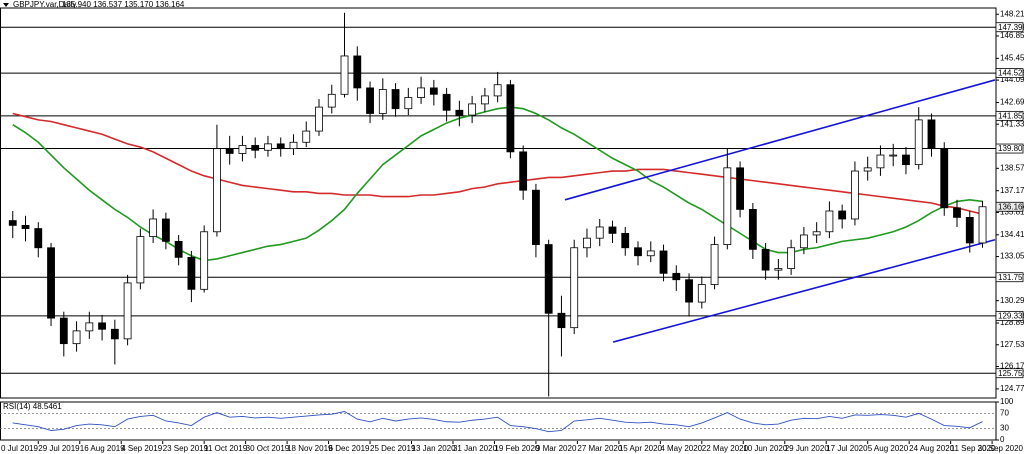 The image size is (1024, 454). Describe the element at coordinates (681, 448) in the screenshot. I see `x-tick-label: 4 May 2020` at that location.